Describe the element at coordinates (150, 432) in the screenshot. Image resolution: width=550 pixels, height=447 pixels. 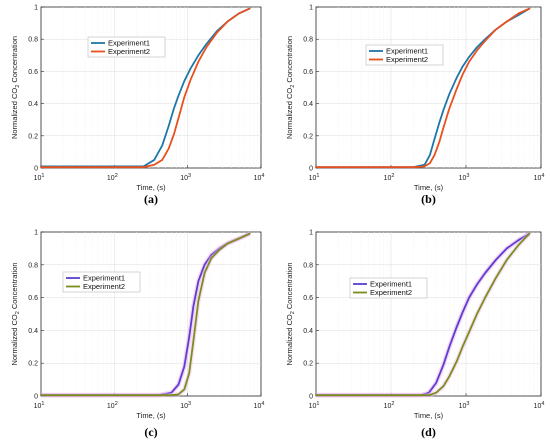
I see `panel-label: (c)` at that location.